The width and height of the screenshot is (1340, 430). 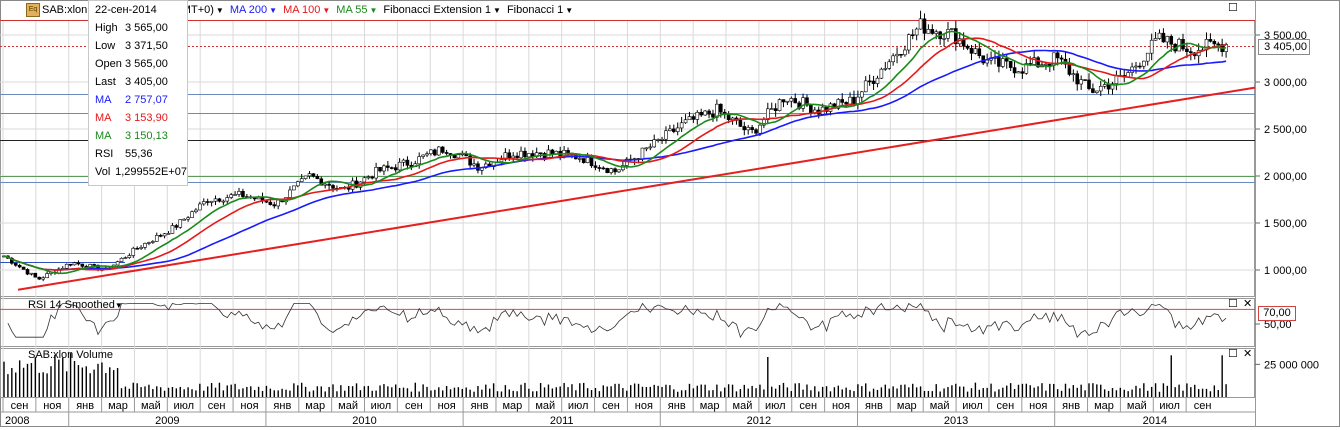 What do you see at coordinates (71, 305) in the screenshot?
I see `rsi-title-text: RSI 14 Smoothed` at bounding box center [71, 305].